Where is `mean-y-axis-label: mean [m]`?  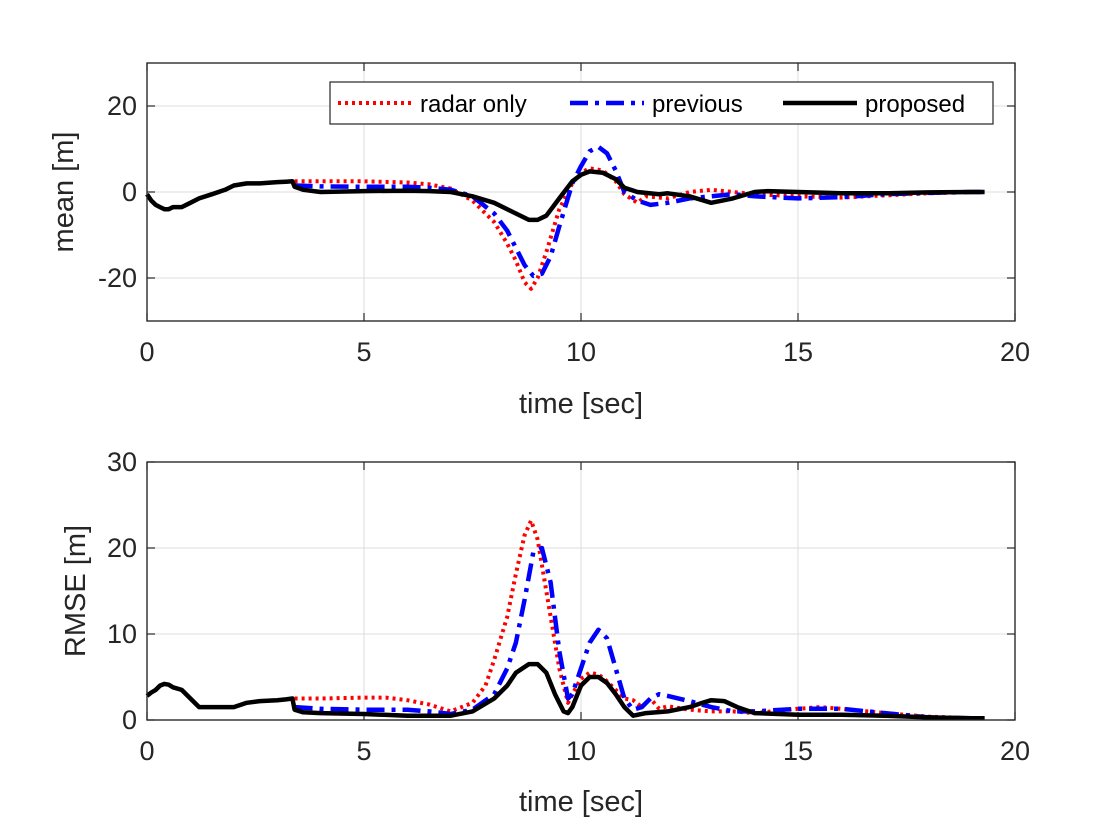 mean-y-axis-label: mean [m] is located at coordinates (64, 192).